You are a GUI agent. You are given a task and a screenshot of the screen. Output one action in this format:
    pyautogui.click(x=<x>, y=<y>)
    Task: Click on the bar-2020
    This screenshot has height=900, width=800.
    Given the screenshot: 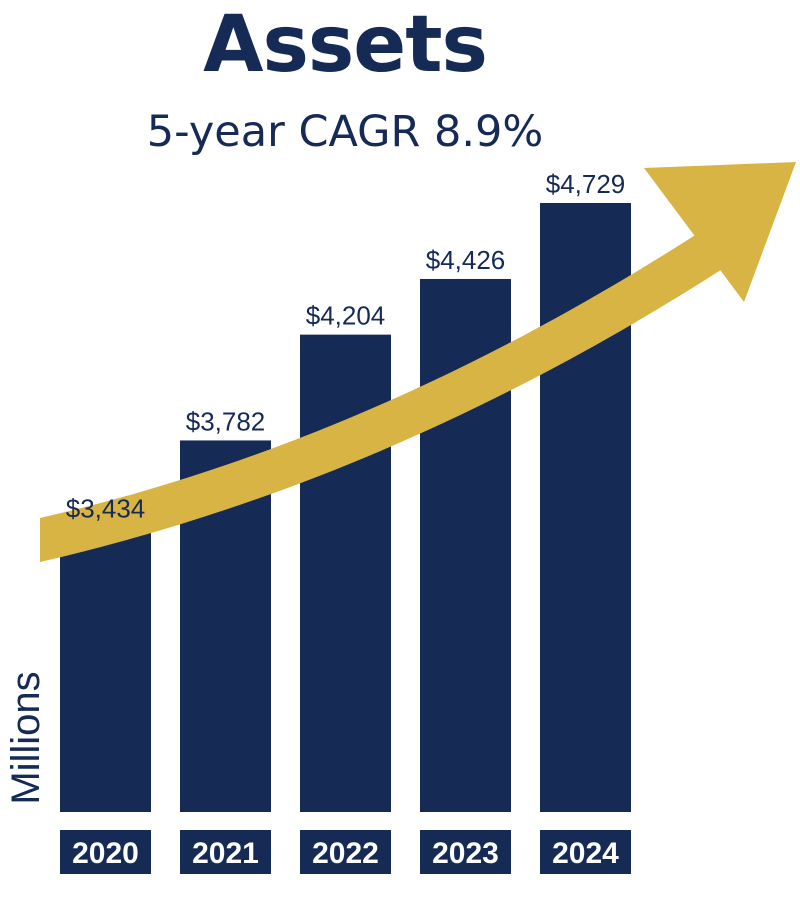 What is the action you would take?
    pyautogui.click(x=105, y=669)
    